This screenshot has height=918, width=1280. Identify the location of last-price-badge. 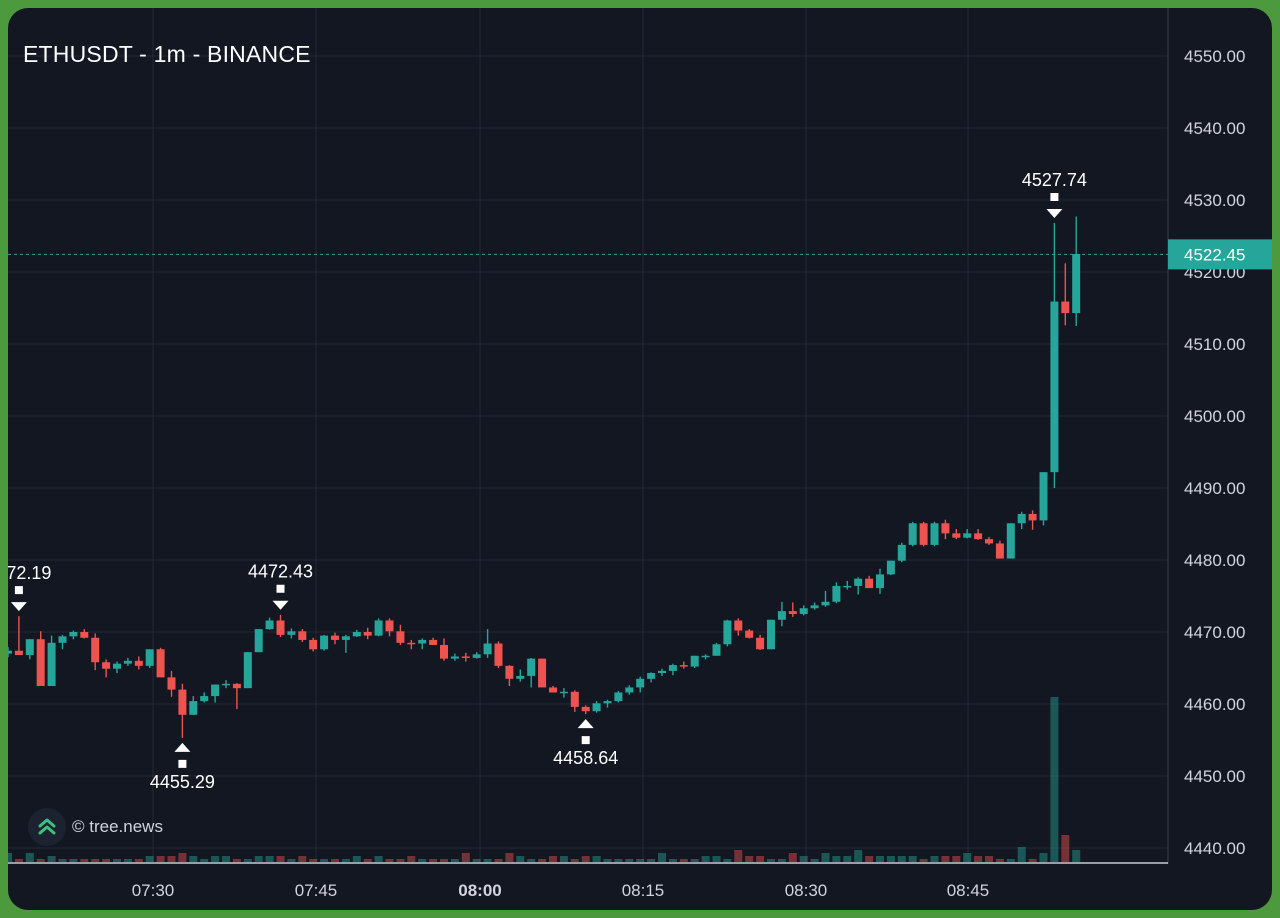
(1220, 254).